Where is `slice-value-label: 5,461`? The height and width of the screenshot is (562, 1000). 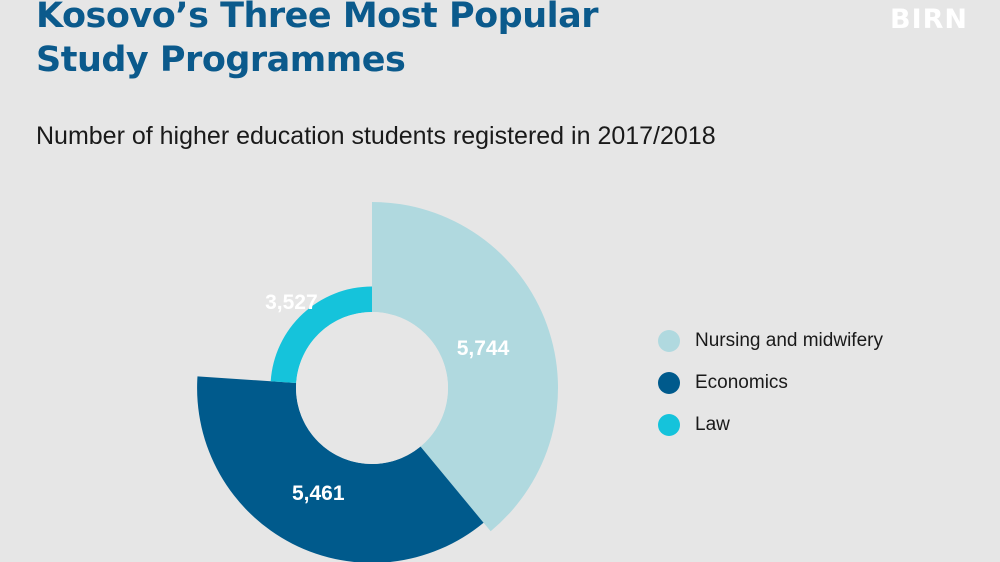
slice-value-label: 5,461 is located at coordinates (318, 493).